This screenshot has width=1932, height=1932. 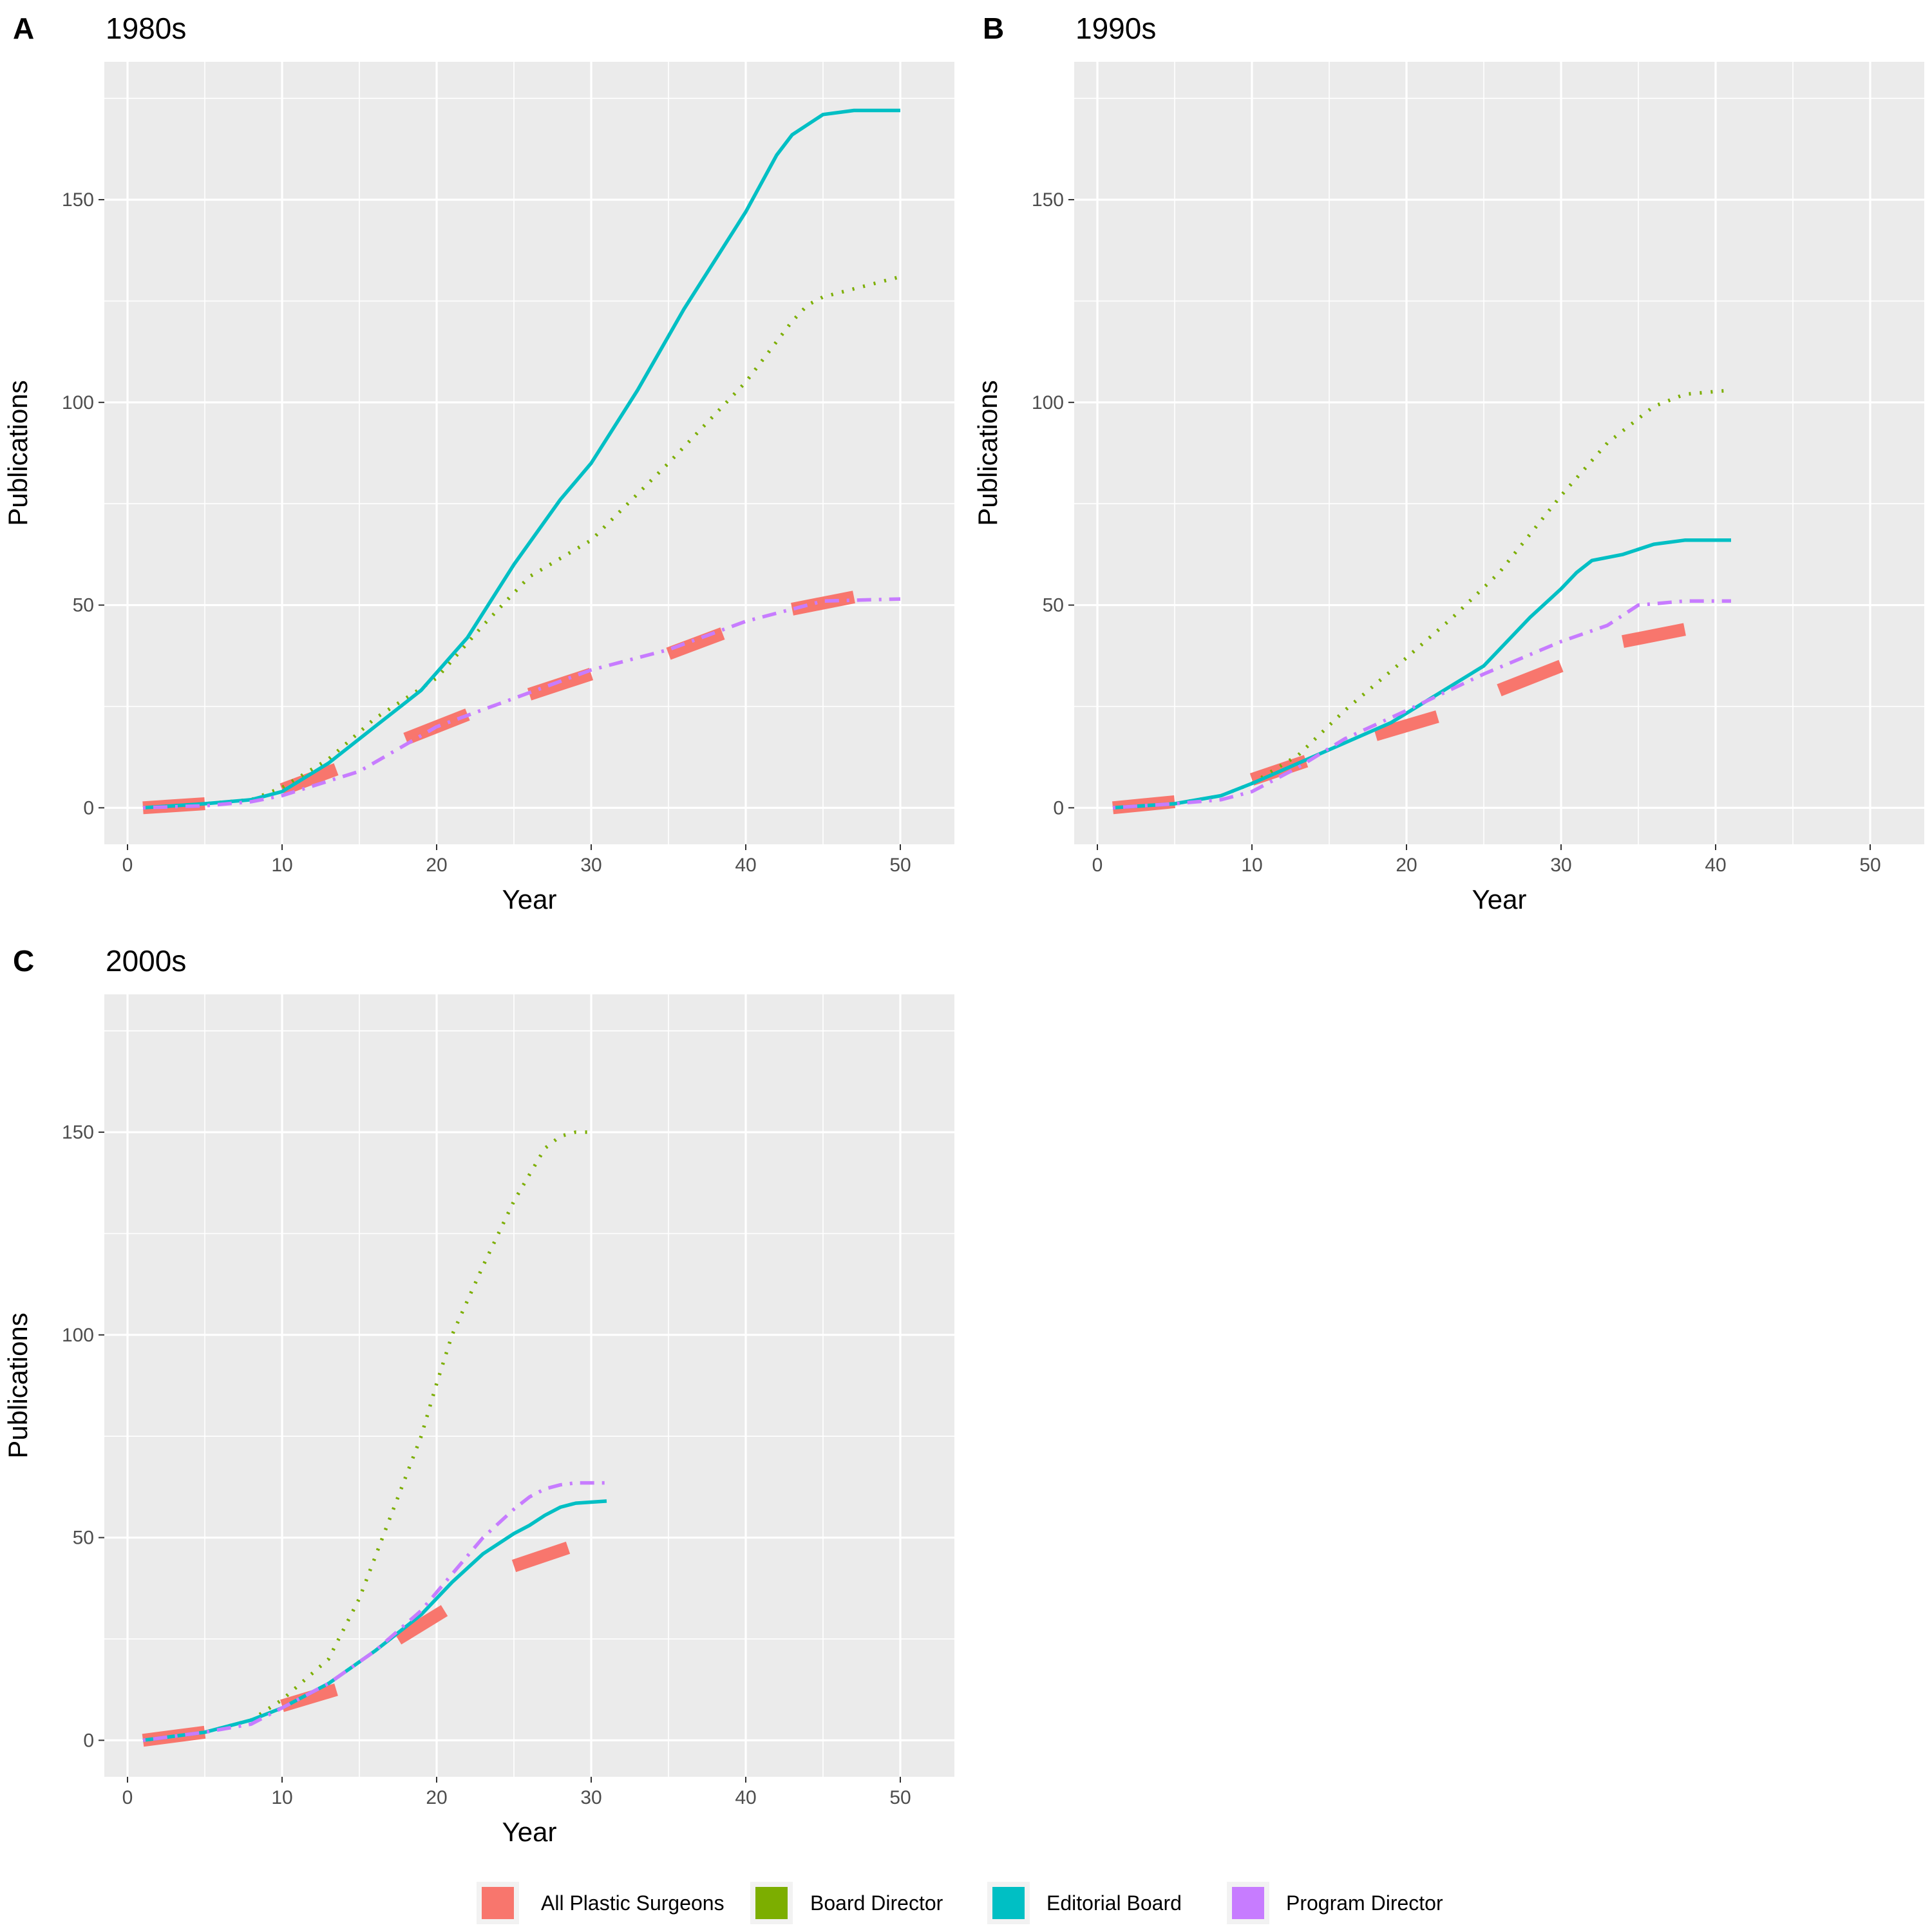 I want to click on panel-letter: B, so click(x=994, y=28).